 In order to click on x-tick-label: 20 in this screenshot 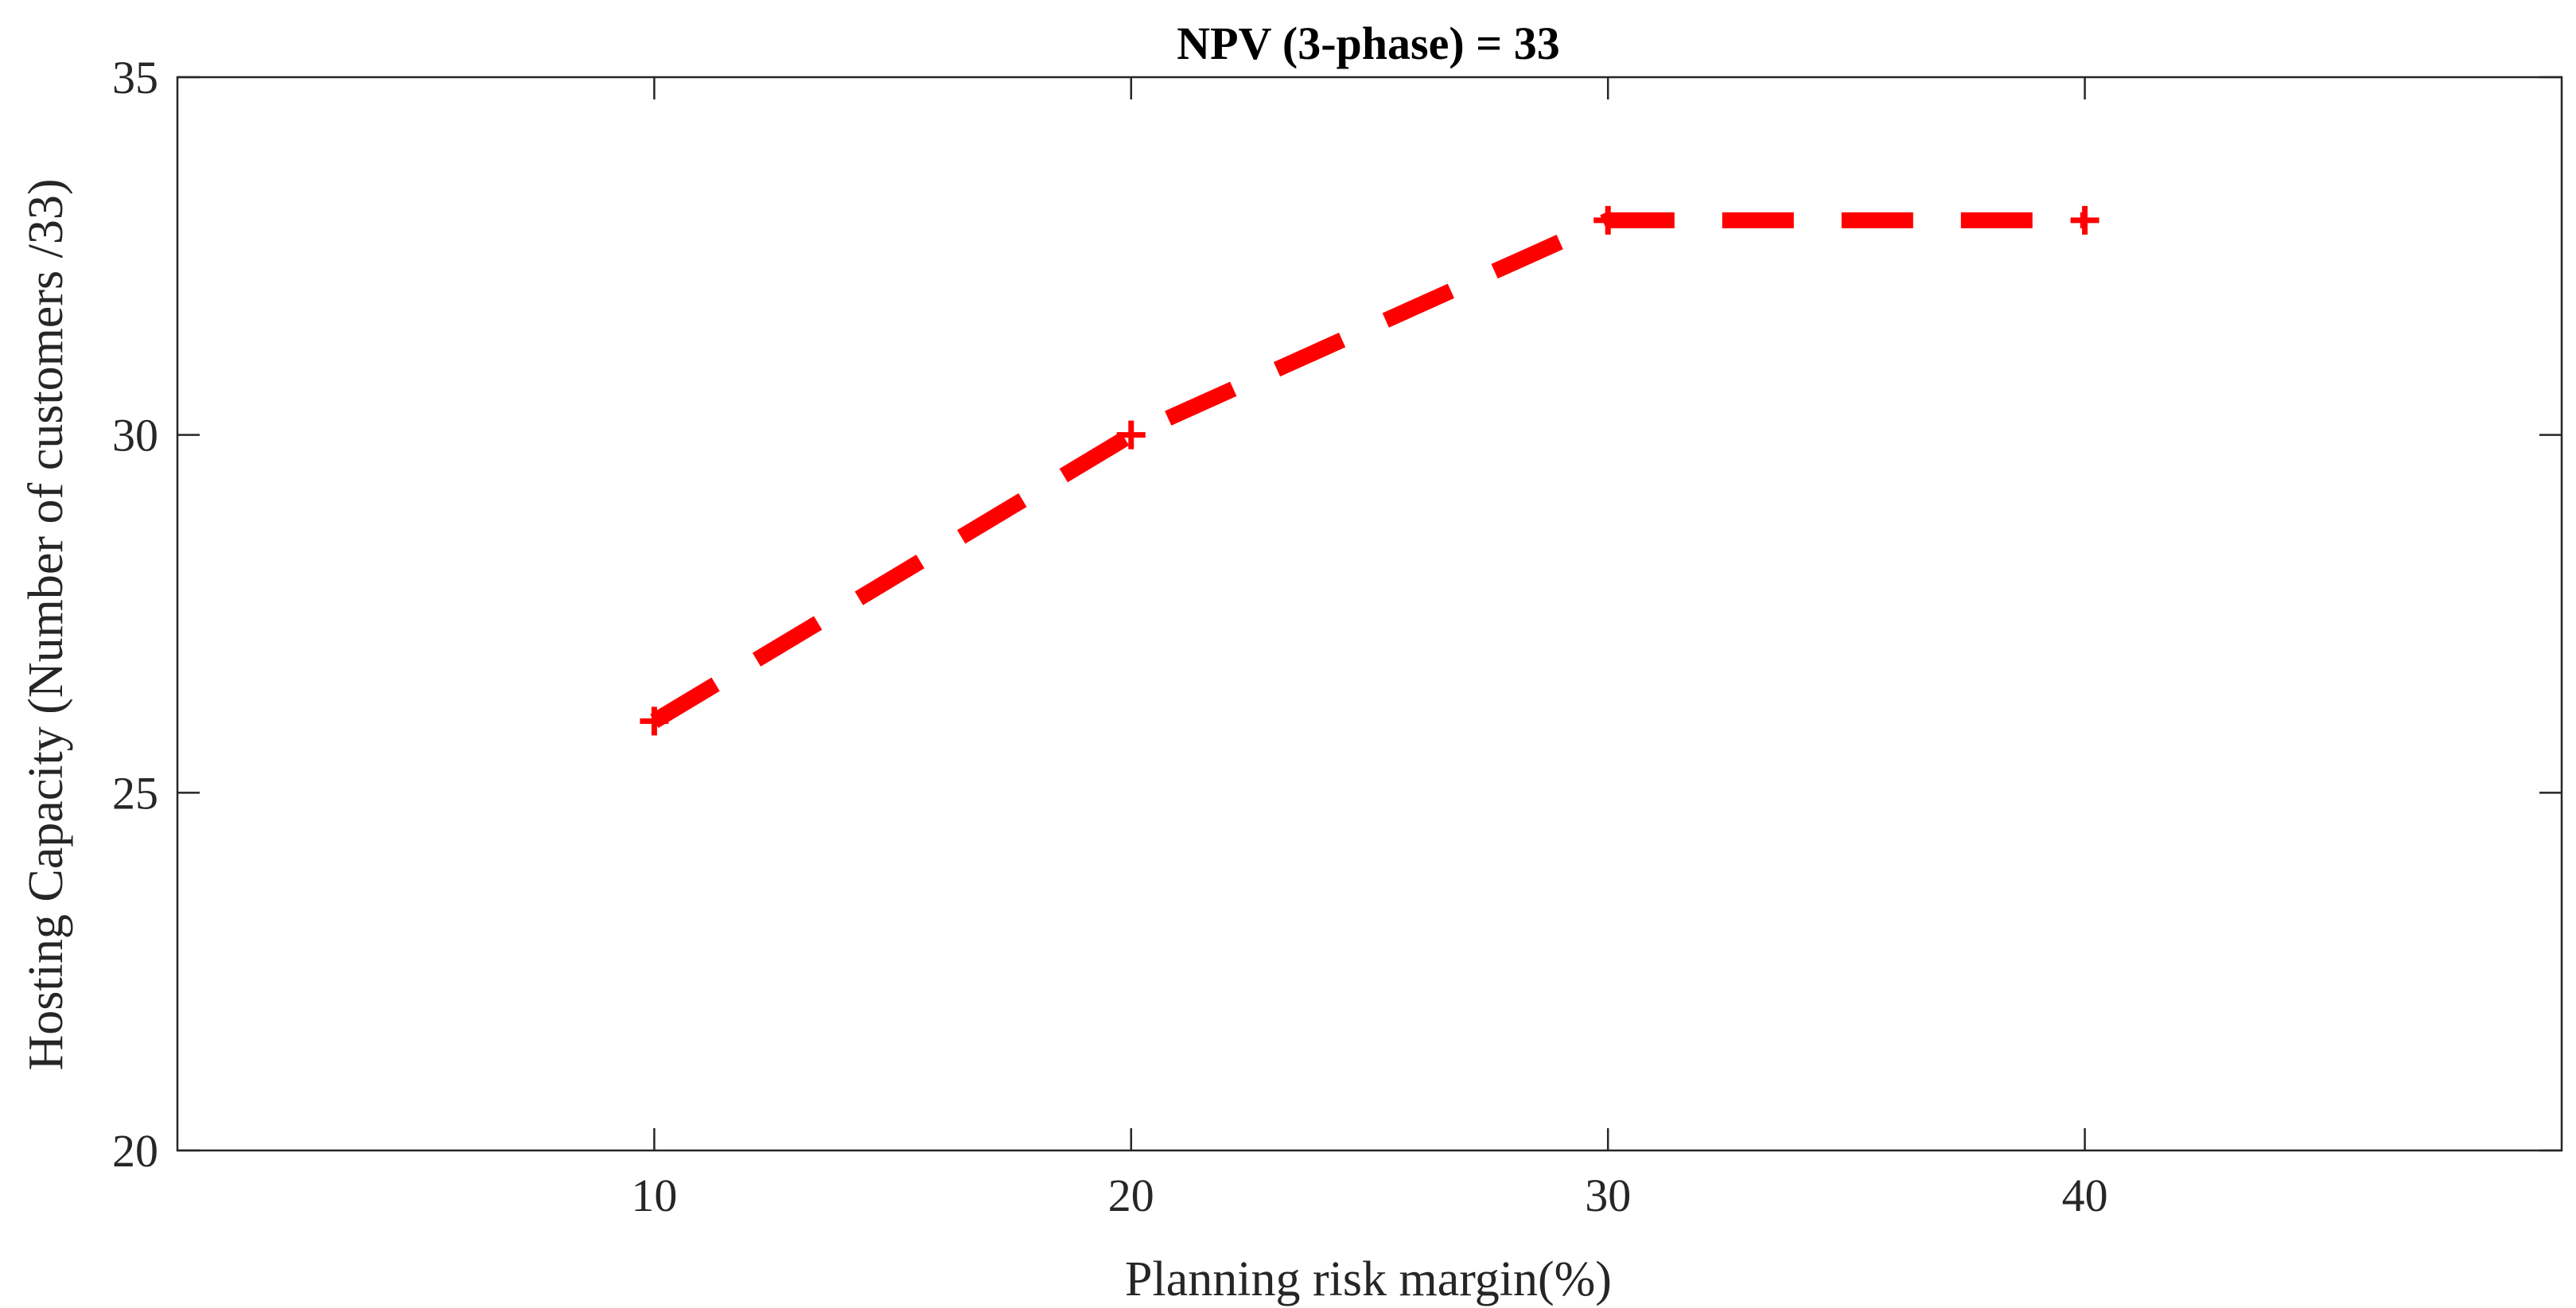, I will do `click(1131, 1196)`.